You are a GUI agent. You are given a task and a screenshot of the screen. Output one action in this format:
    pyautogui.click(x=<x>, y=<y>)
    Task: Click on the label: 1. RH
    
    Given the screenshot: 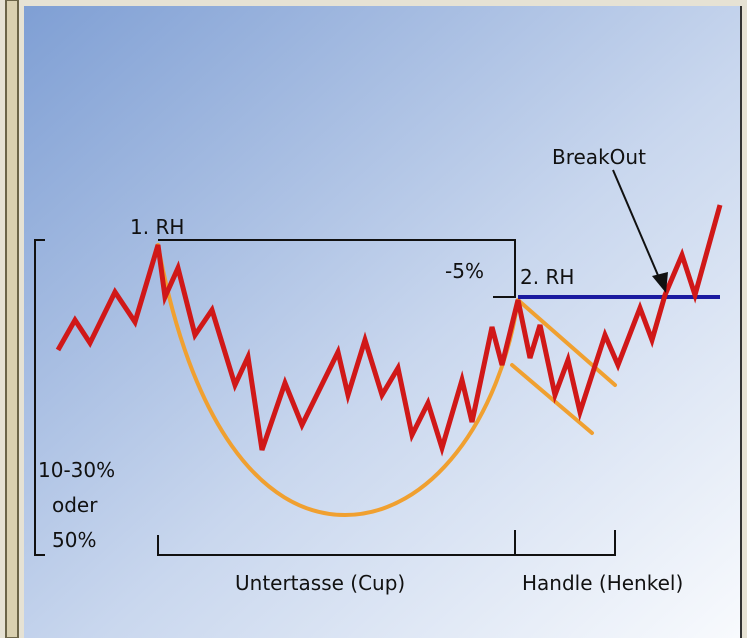 What is the action you would take?
    pyautogui.click(x=157, y=227)
    